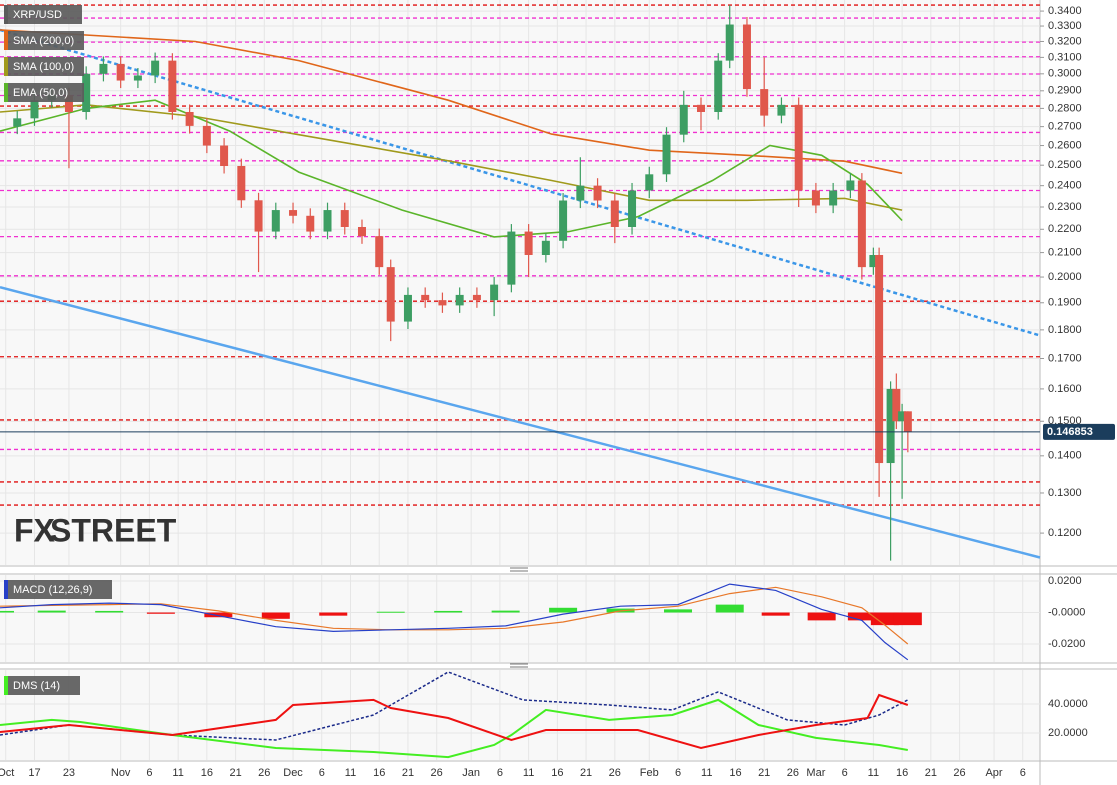 This screenshot has height=785, width=1117. What do you see at coordinates (1065, 41) in the screenshot?
I see `y-tick-label: 0.3200` at bounding box center [1065, 41].